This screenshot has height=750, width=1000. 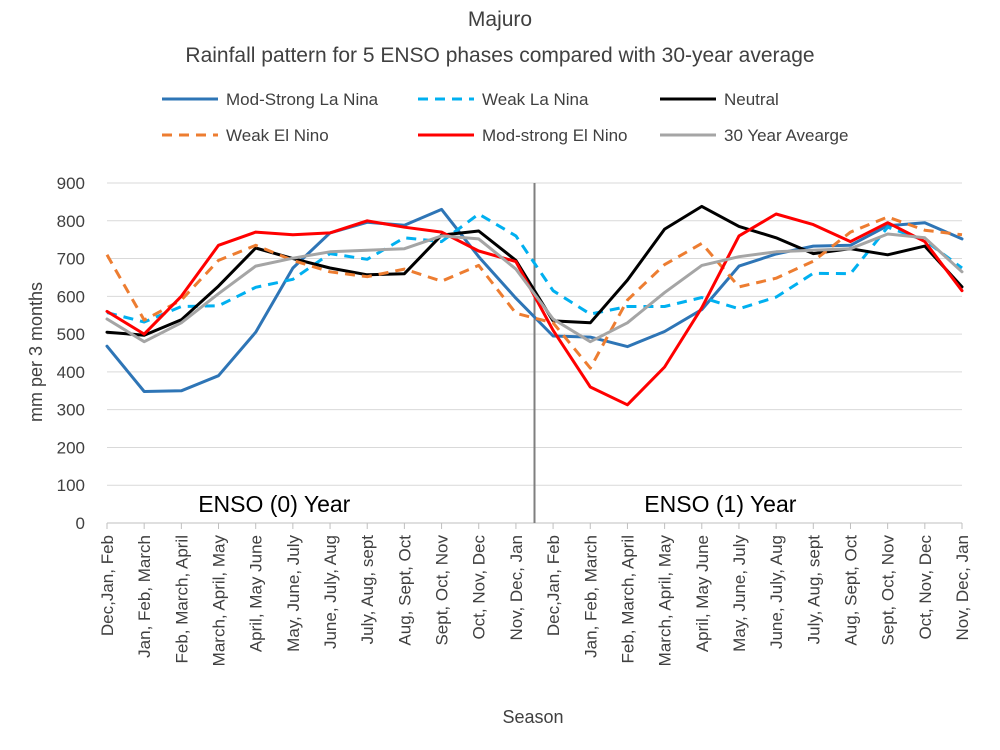 I want to click on legend-label: 30 Year Avearge, so click(x=786, y=135).